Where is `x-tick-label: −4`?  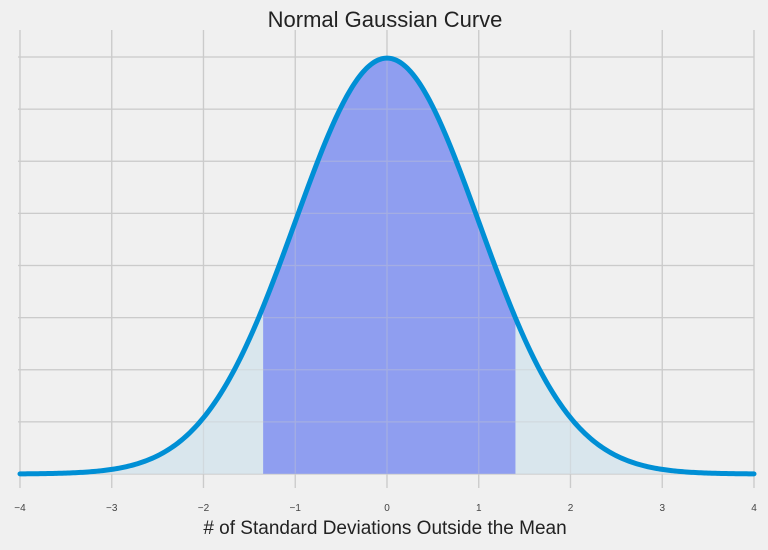 x-tick-label: −4 is located at coordinates (20, 508).